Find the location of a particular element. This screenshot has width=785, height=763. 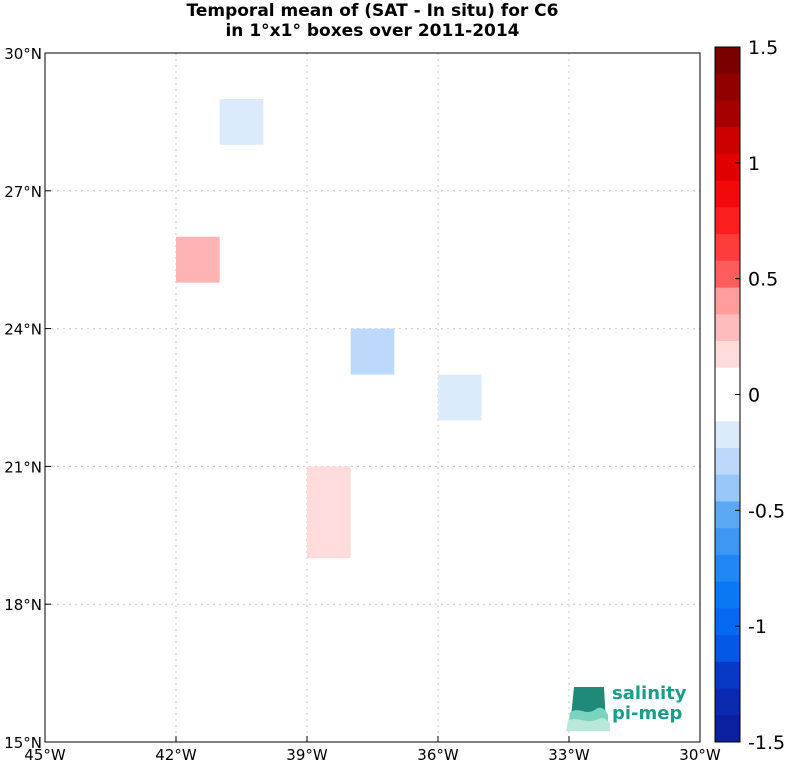

x-axis-ticks: 45°W 42°W 39°W 36°W 33°W 30°W is located at coordinates (372, 749).